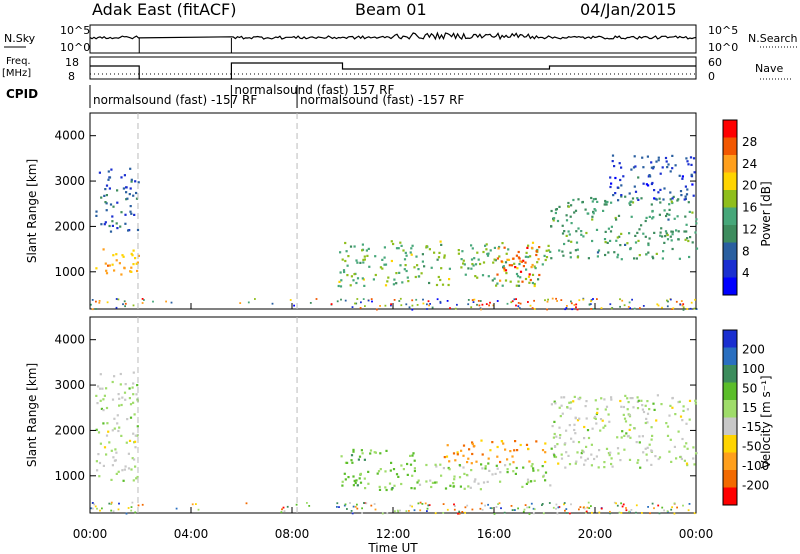  Describe the element at coordinates (75, 30) in the screenshot. I see `nsky-tick-high: 10^5` at that location.